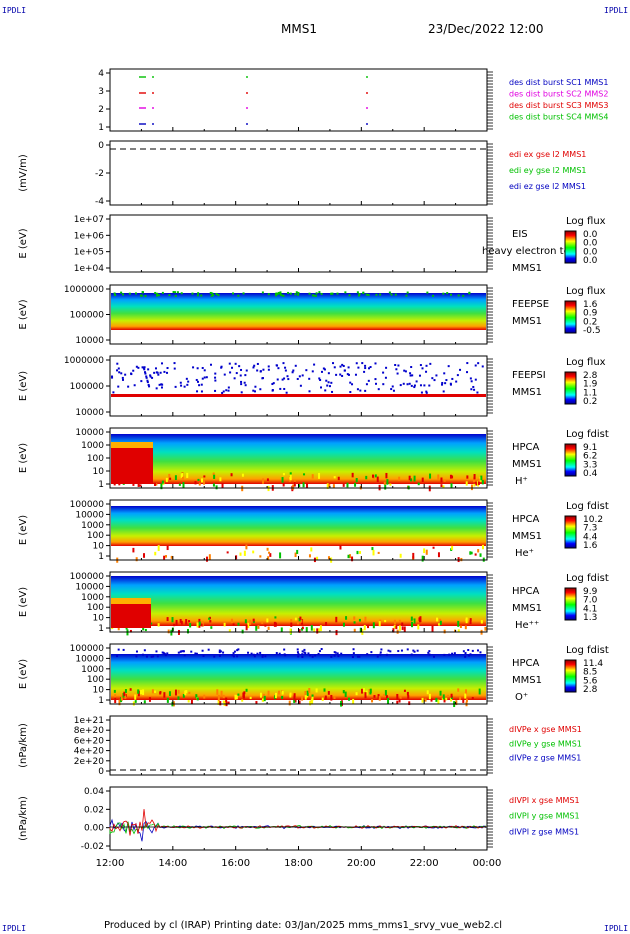  What do you see at coordinates (590, 690) in the screenshot?
I see `hpca_o-colorbar-tick: 2.8` at bounding box center [590, 690].